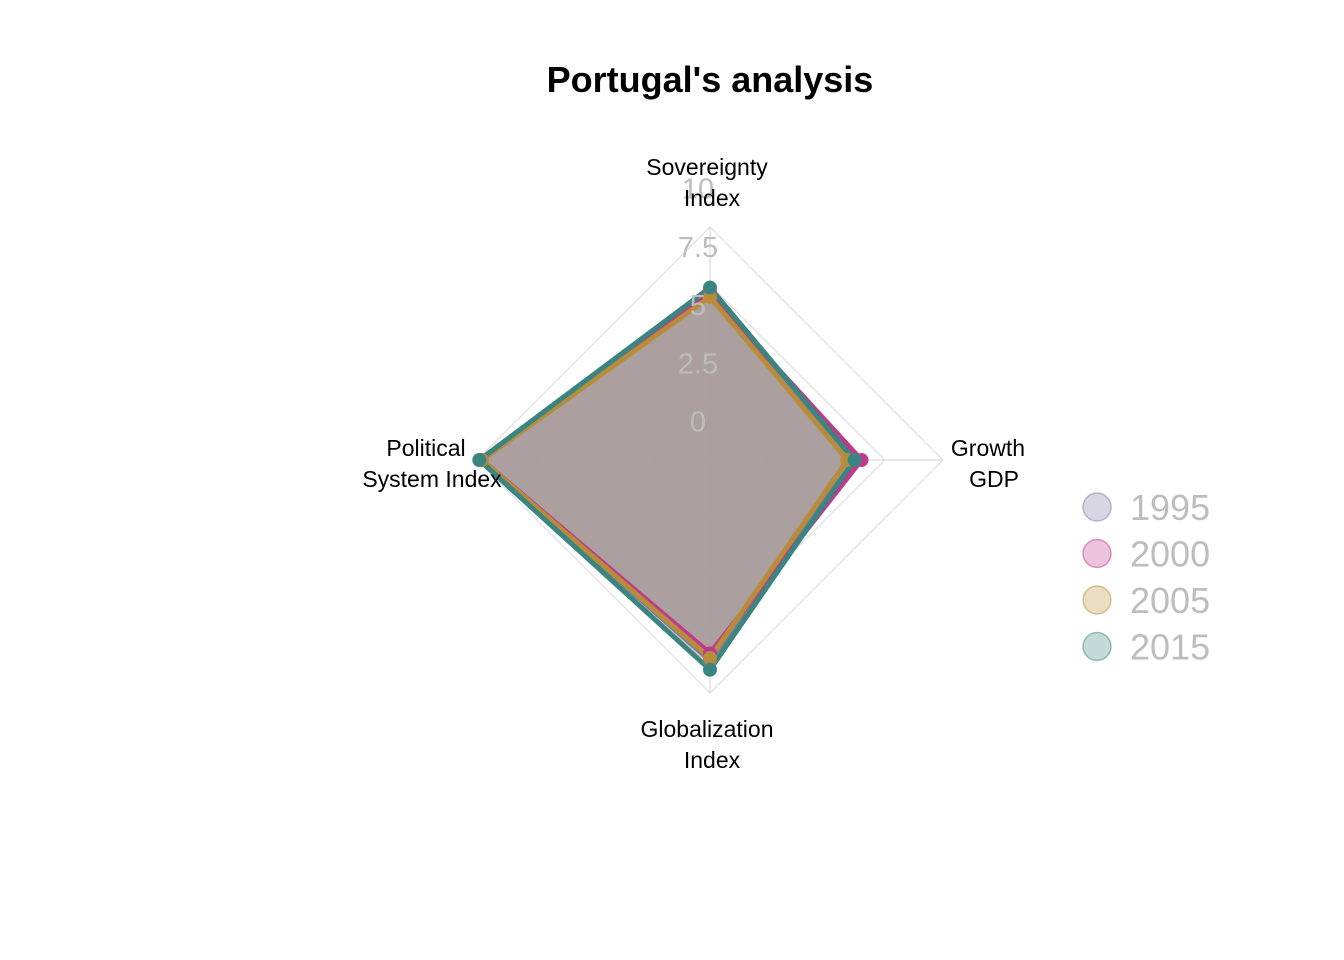 This screenshot has height=960, width=1344. Describe the element at coordinates (698, 364) in the screenshot. I see `tick-label-1: 2.5` at that location.